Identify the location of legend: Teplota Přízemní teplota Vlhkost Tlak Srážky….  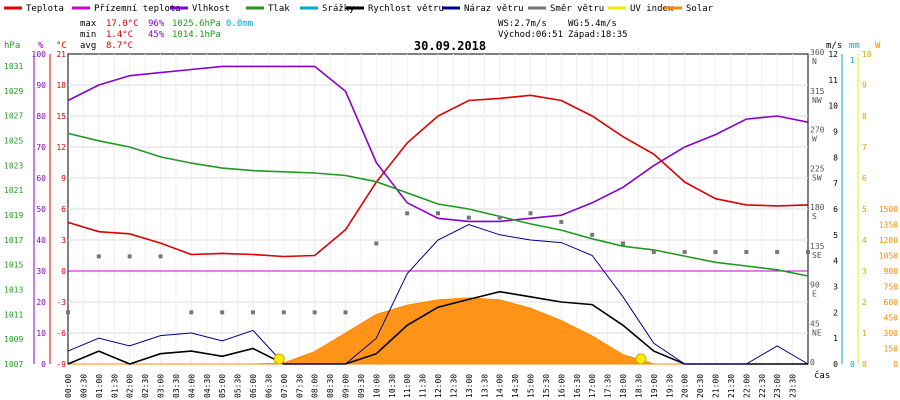
(359, 9).